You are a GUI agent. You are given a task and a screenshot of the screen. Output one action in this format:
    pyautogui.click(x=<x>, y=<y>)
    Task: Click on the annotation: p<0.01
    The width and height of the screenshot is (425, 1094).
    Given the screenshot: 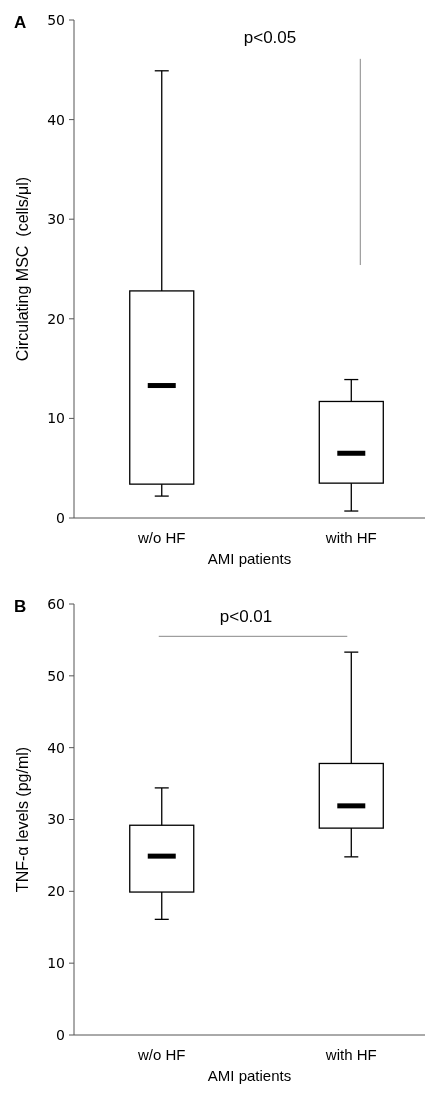 What is the action you would take?
    pyautogui.click(x=246, y=616)
    